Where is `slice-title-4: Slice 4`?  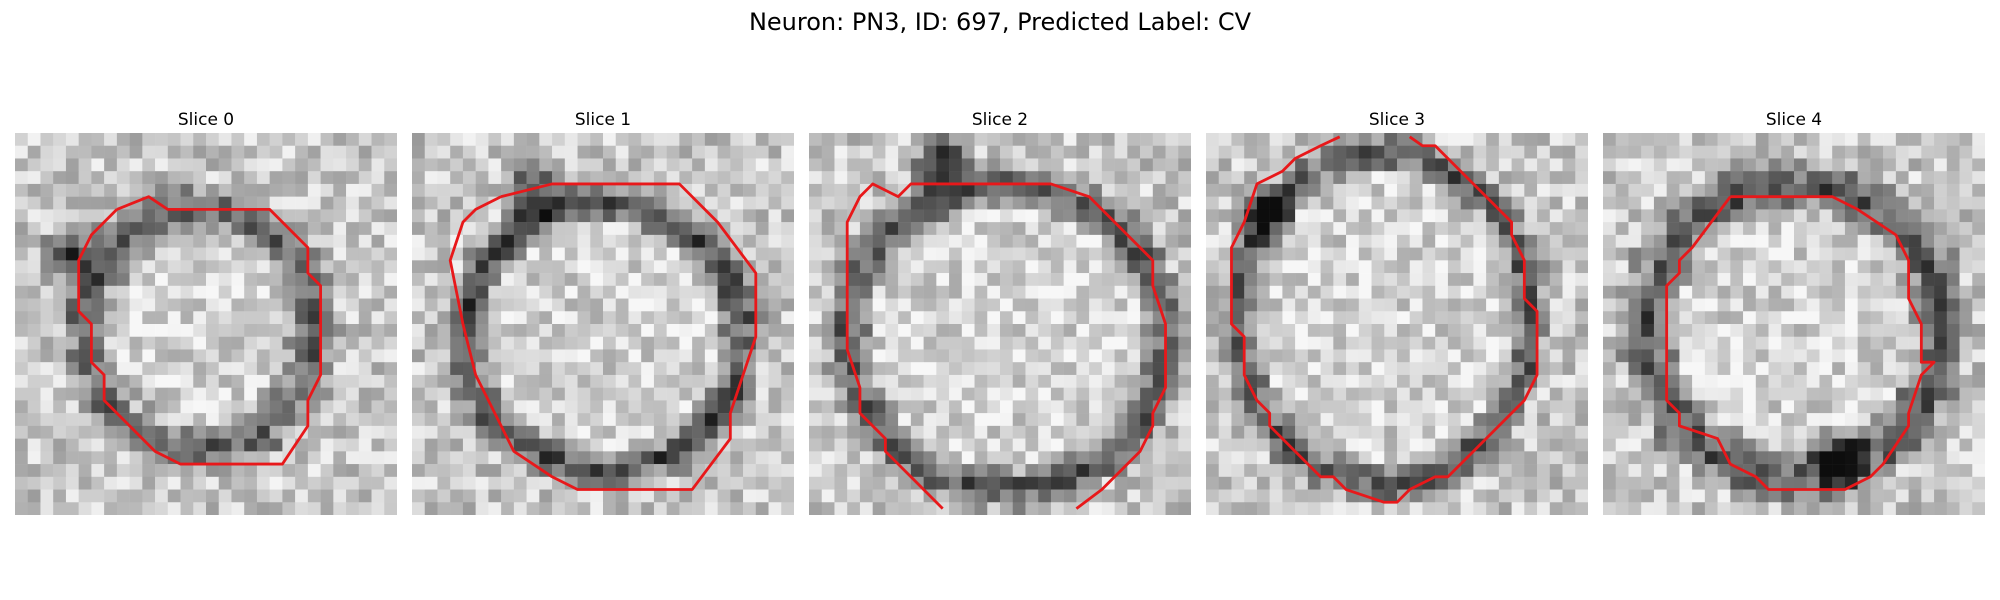 slice-title-4: Slice 4 is located at coordinates (1794, 120).